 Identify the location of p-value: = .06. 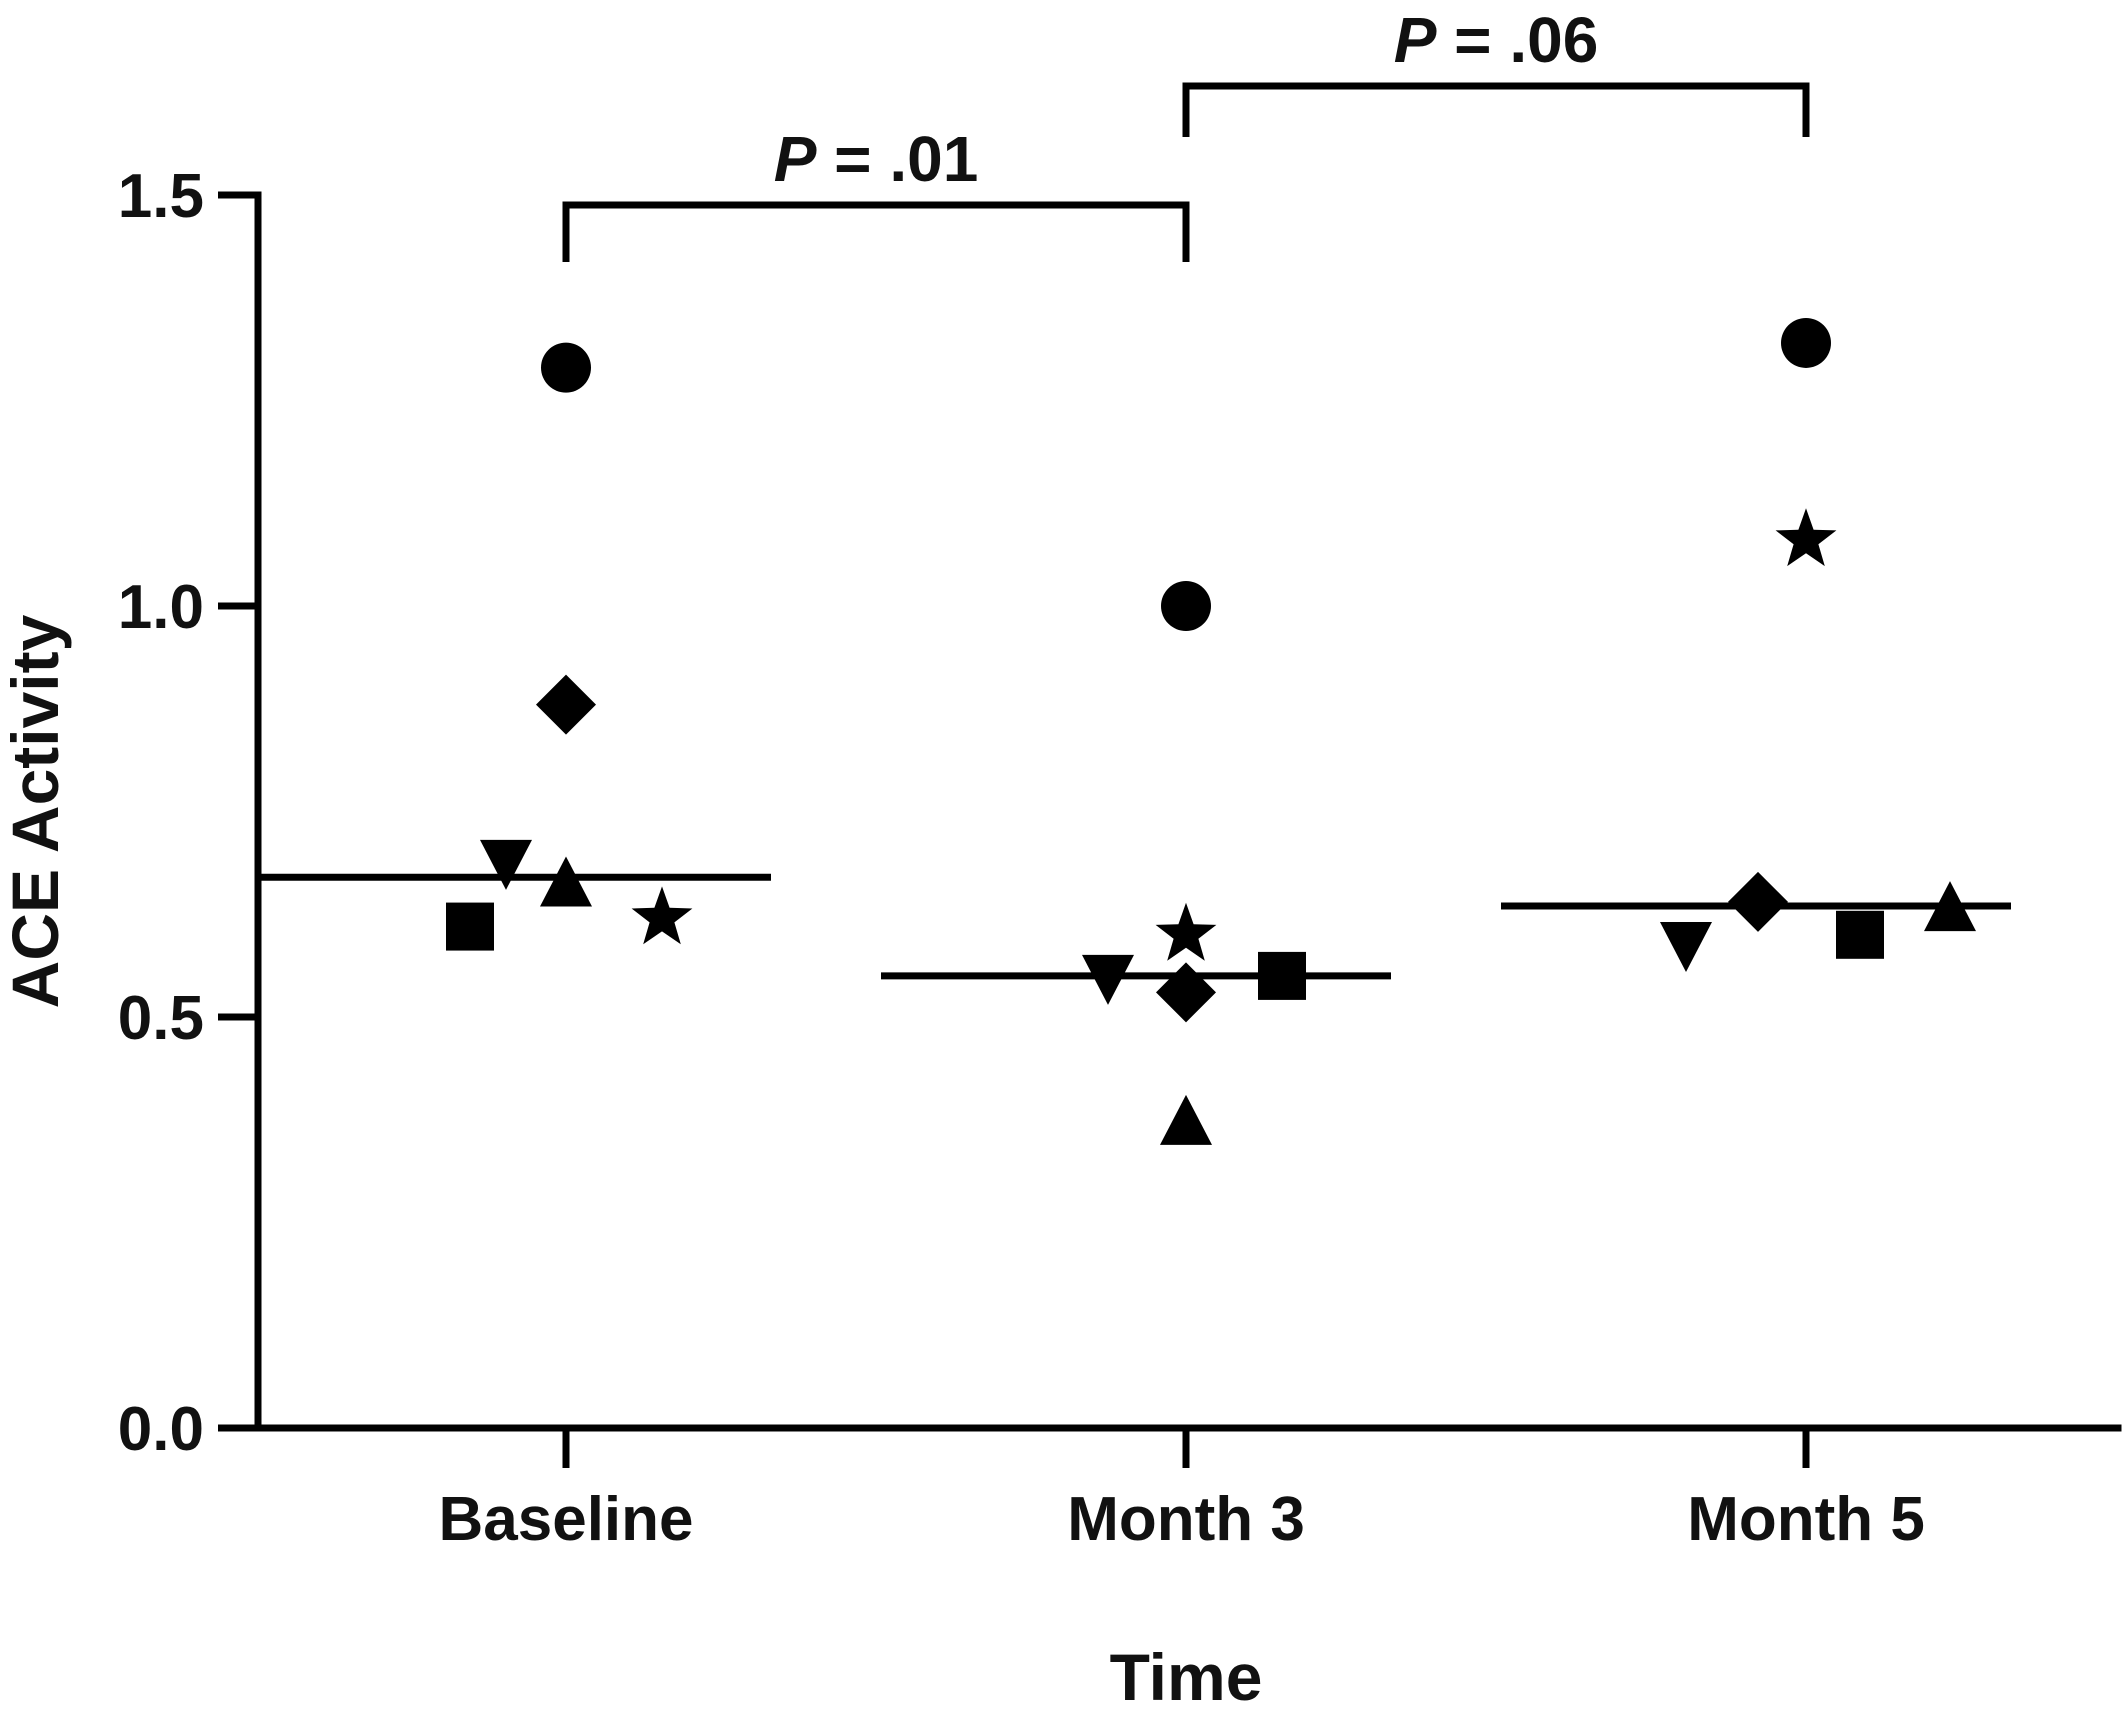
(1517, 40).